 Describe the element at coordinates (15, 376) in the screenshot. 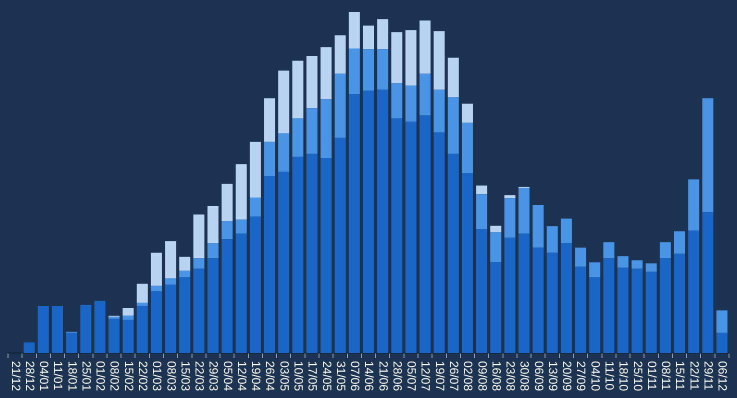

I see `x-tick-label: 21/12` at that location.